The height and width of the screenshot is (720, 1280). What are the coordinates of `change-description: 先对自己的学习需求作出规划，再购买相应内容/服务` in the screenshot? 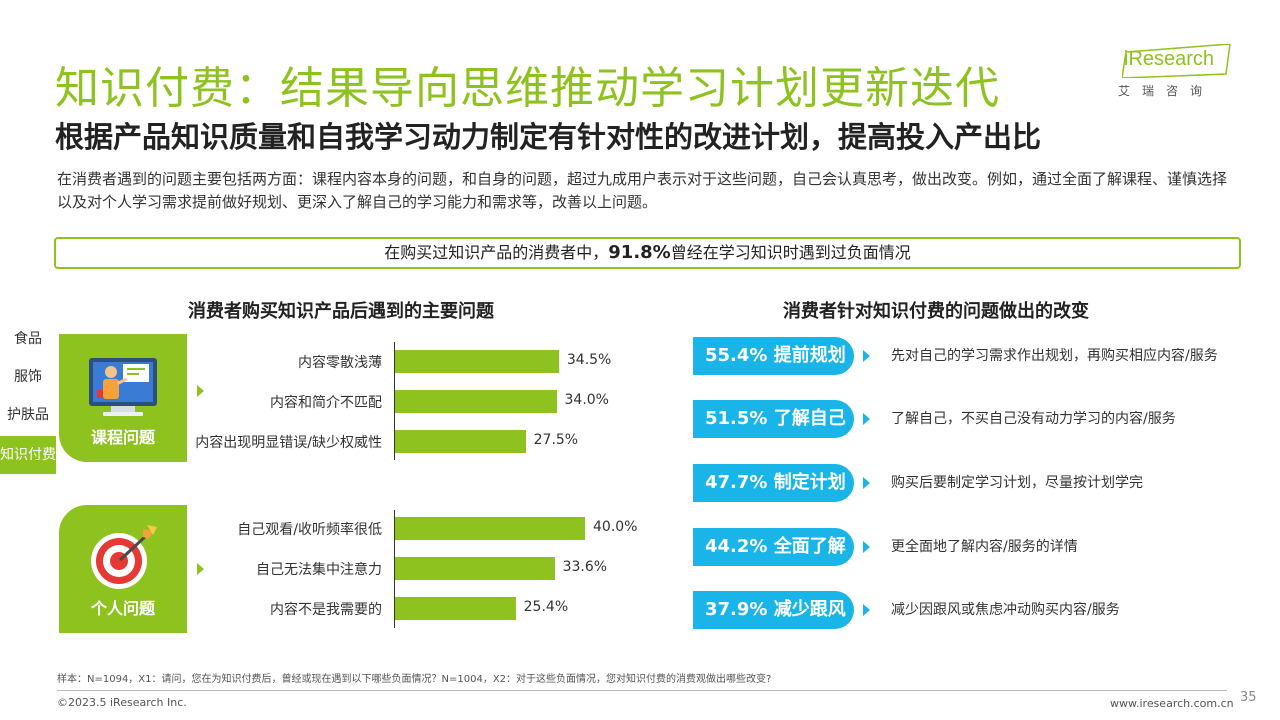 It's located at (1054, 356).